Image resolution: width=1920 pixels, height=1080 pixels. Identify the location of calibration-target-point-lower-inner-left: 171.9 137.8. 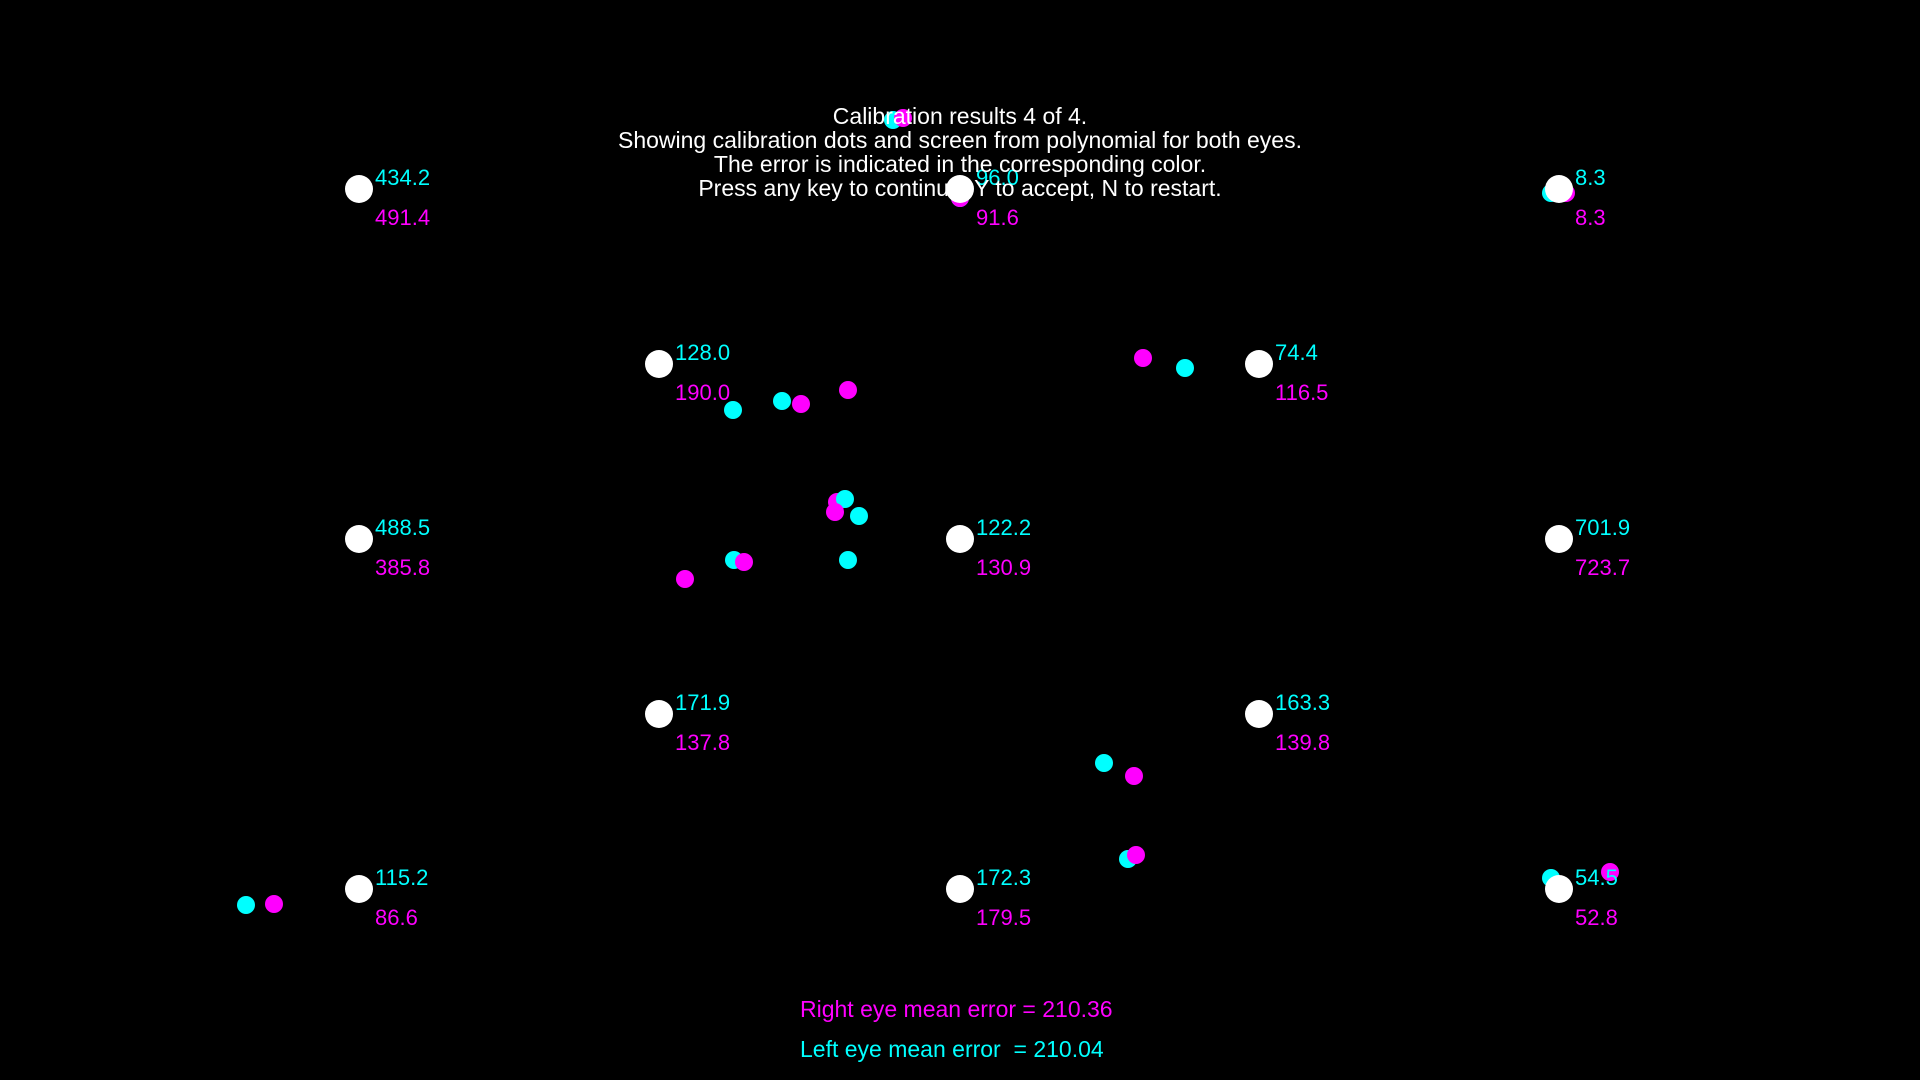
(687, 722).